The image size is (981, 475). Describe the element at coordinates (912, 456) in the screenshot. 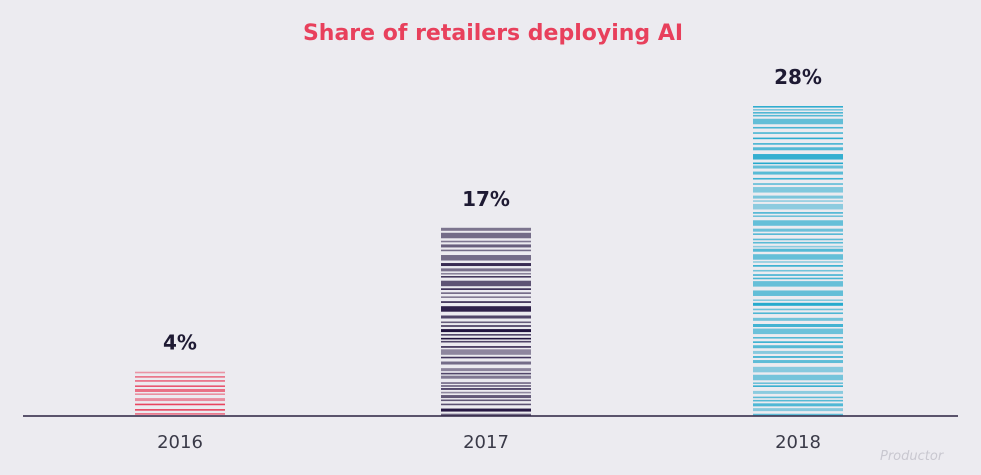

I see `watermark-text: Productor` at that location.